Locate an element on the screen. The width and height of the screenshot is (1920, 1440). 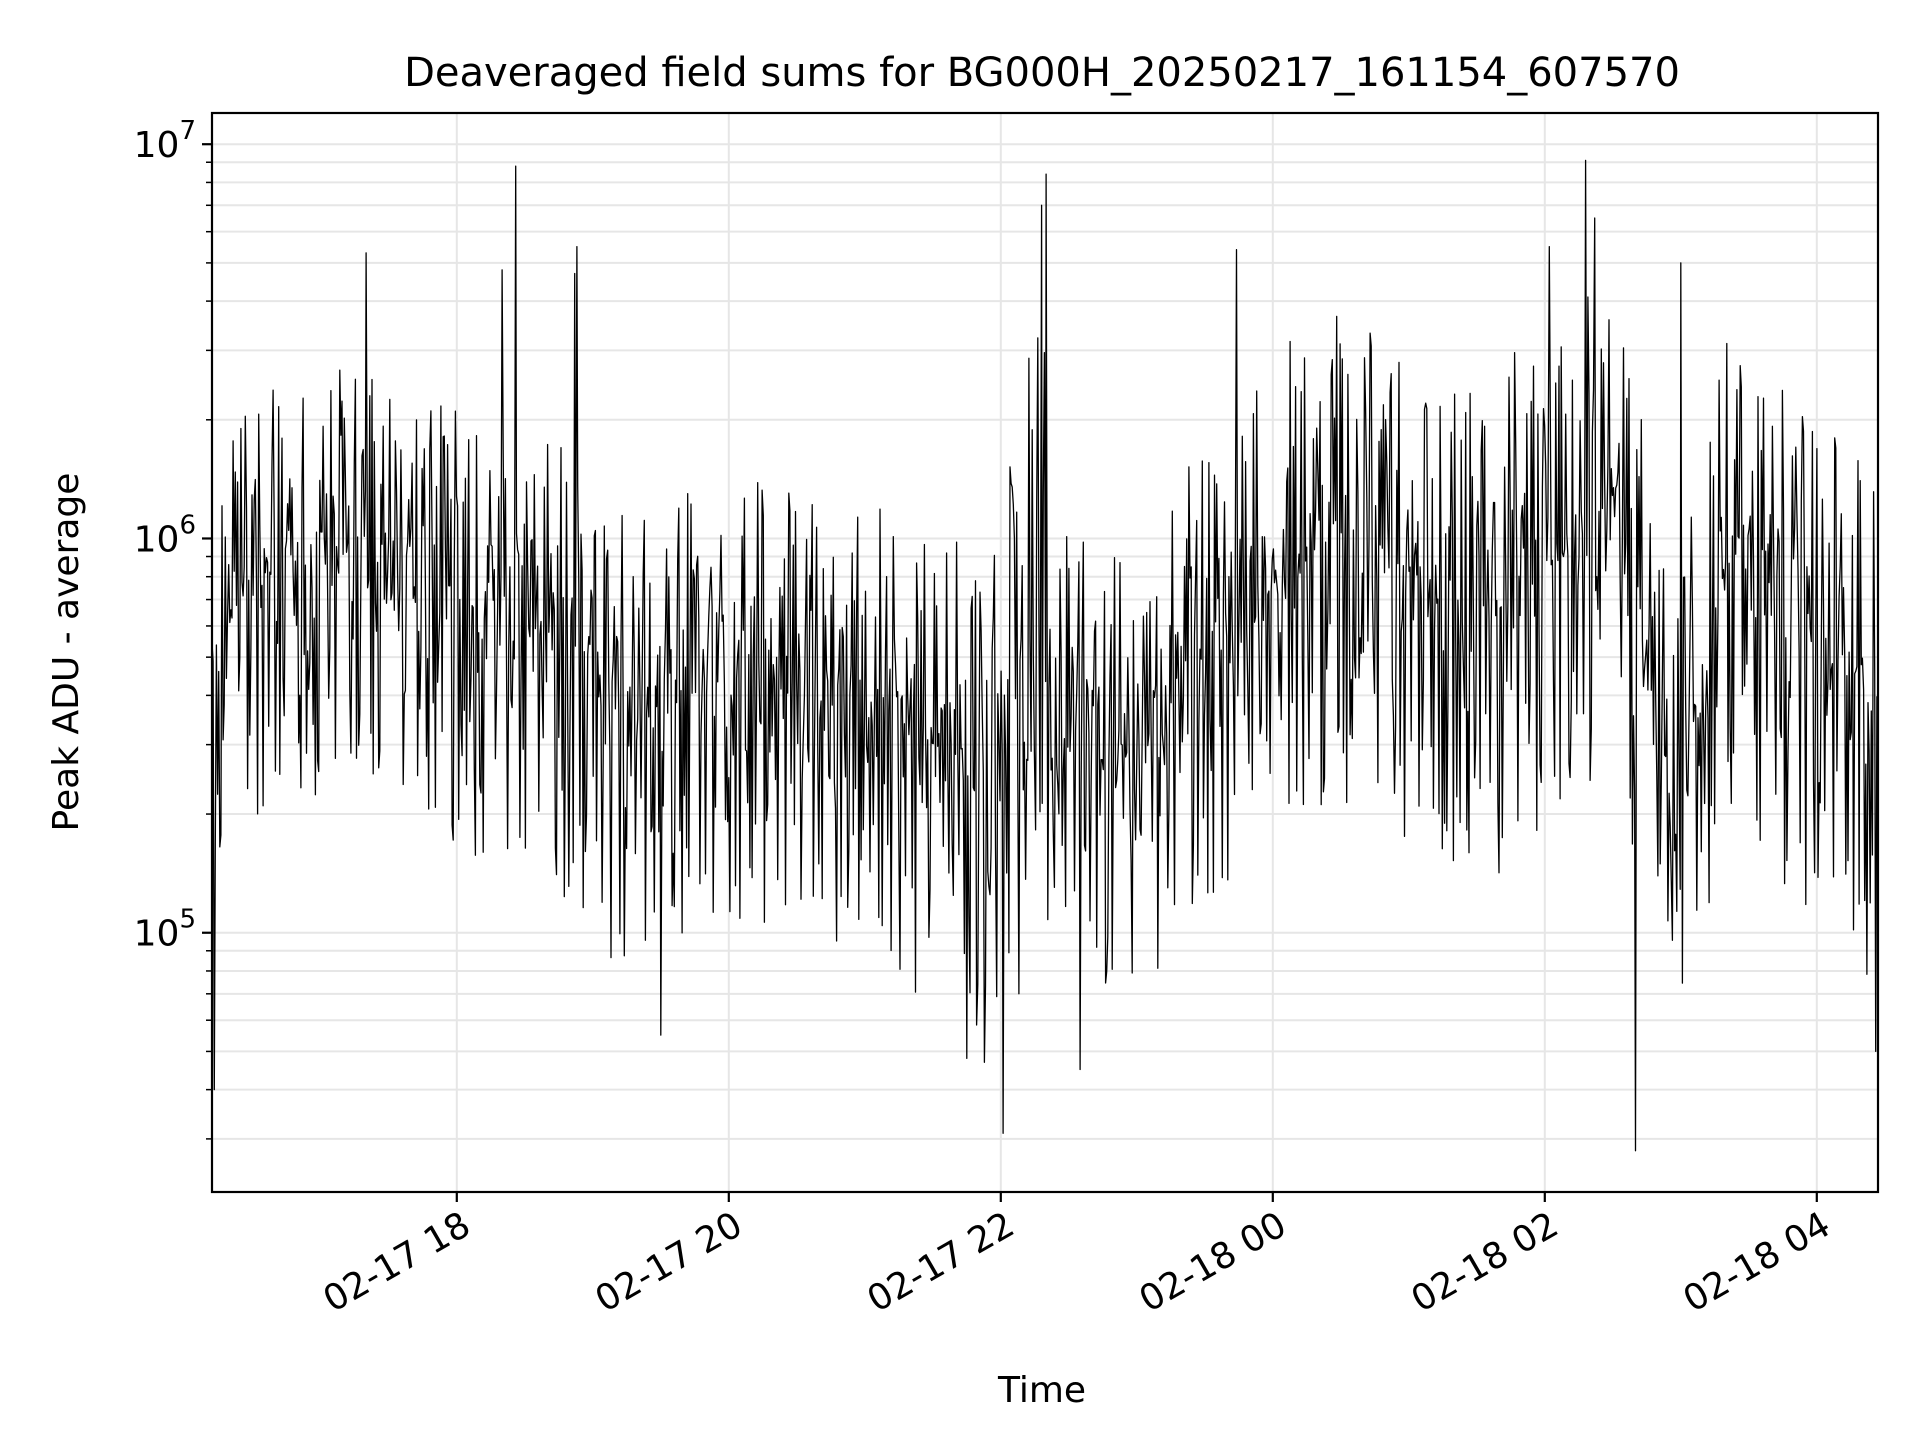
x-tick-label: 02-18 02 is located at coordinates (1485, 1262).